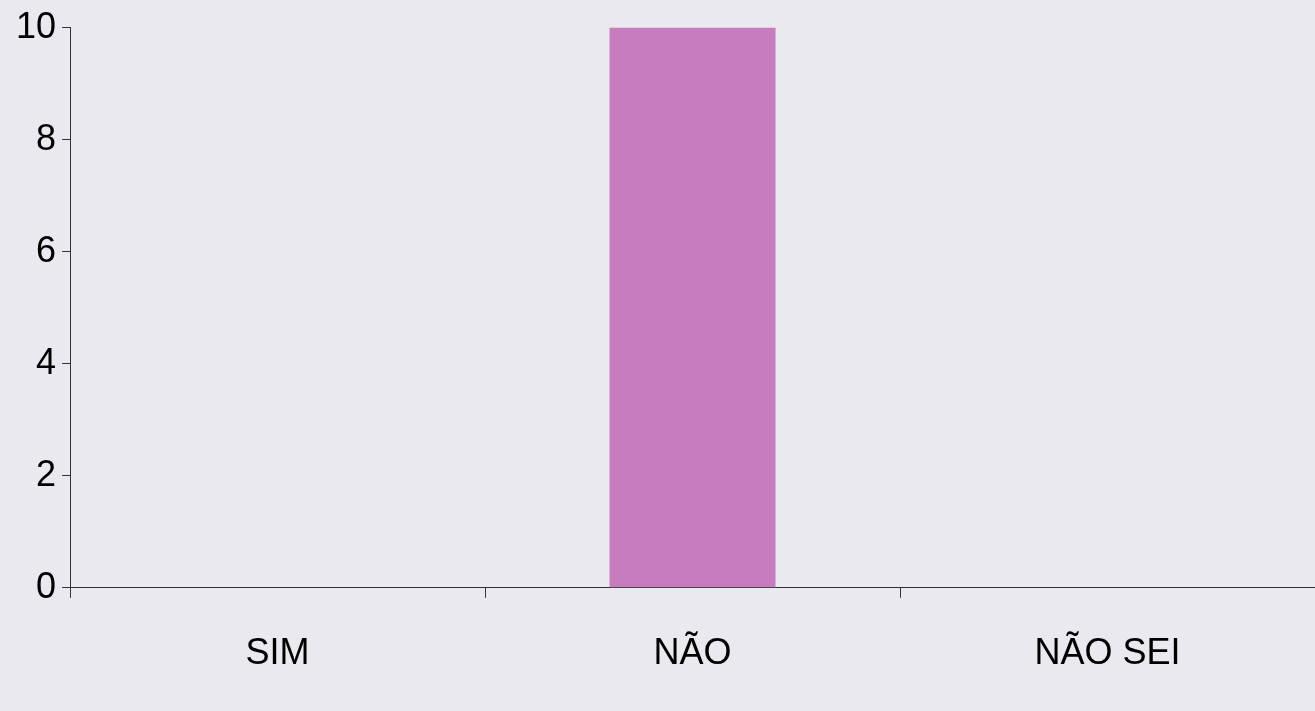 The image size is (1315, 711). I want to click on x-tick-label: NÃO SEI, so click(1107, 652).